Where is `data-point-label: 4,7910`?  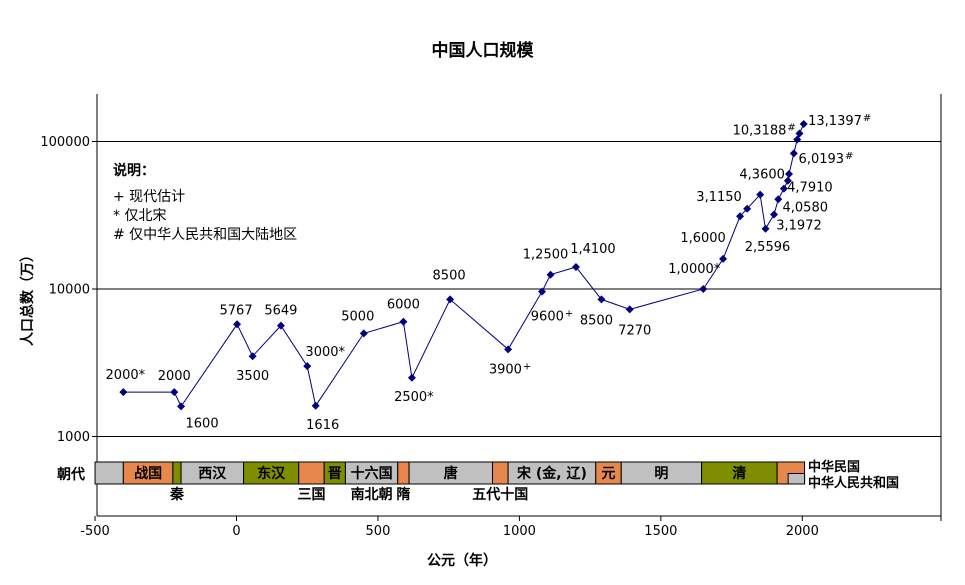
data-point-label: 4,7910 is located at coordinates (810, 188).